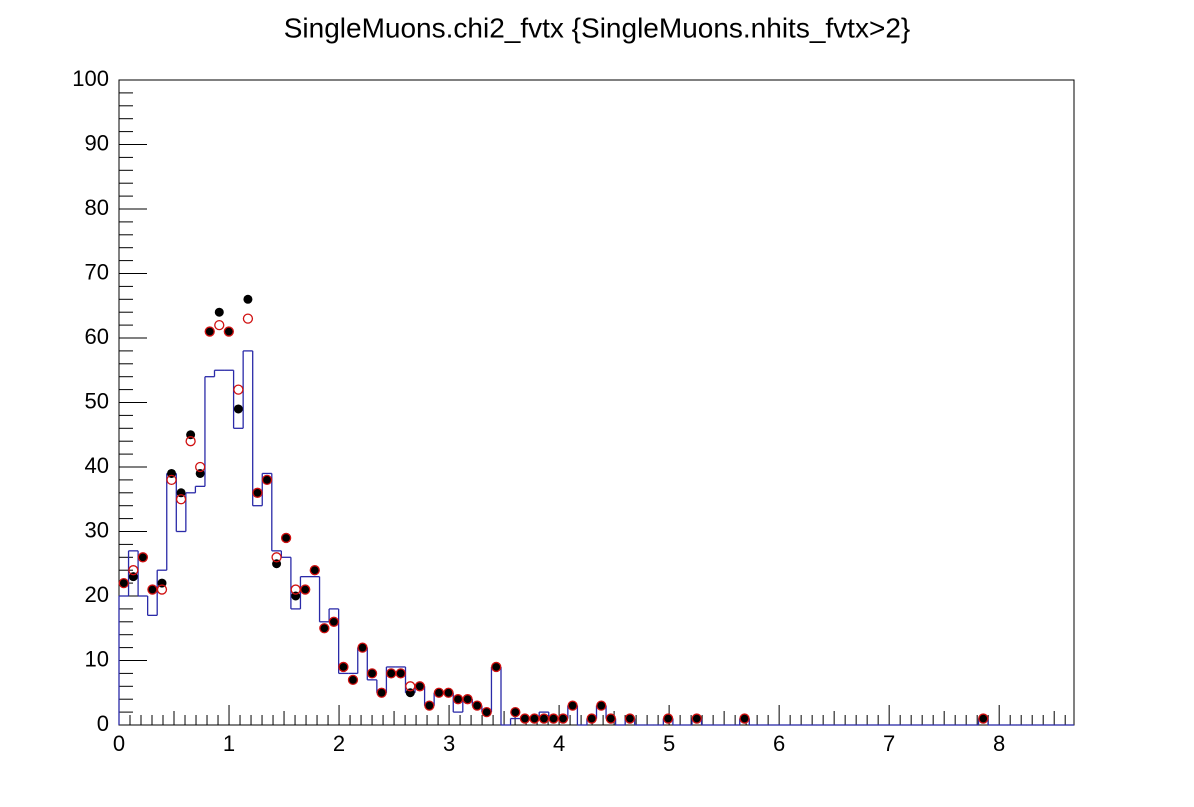  What do you see at coordinates (97, 594) in the screenshot?
I see `y-tick-label: 20` at bounding box center [97, 594].